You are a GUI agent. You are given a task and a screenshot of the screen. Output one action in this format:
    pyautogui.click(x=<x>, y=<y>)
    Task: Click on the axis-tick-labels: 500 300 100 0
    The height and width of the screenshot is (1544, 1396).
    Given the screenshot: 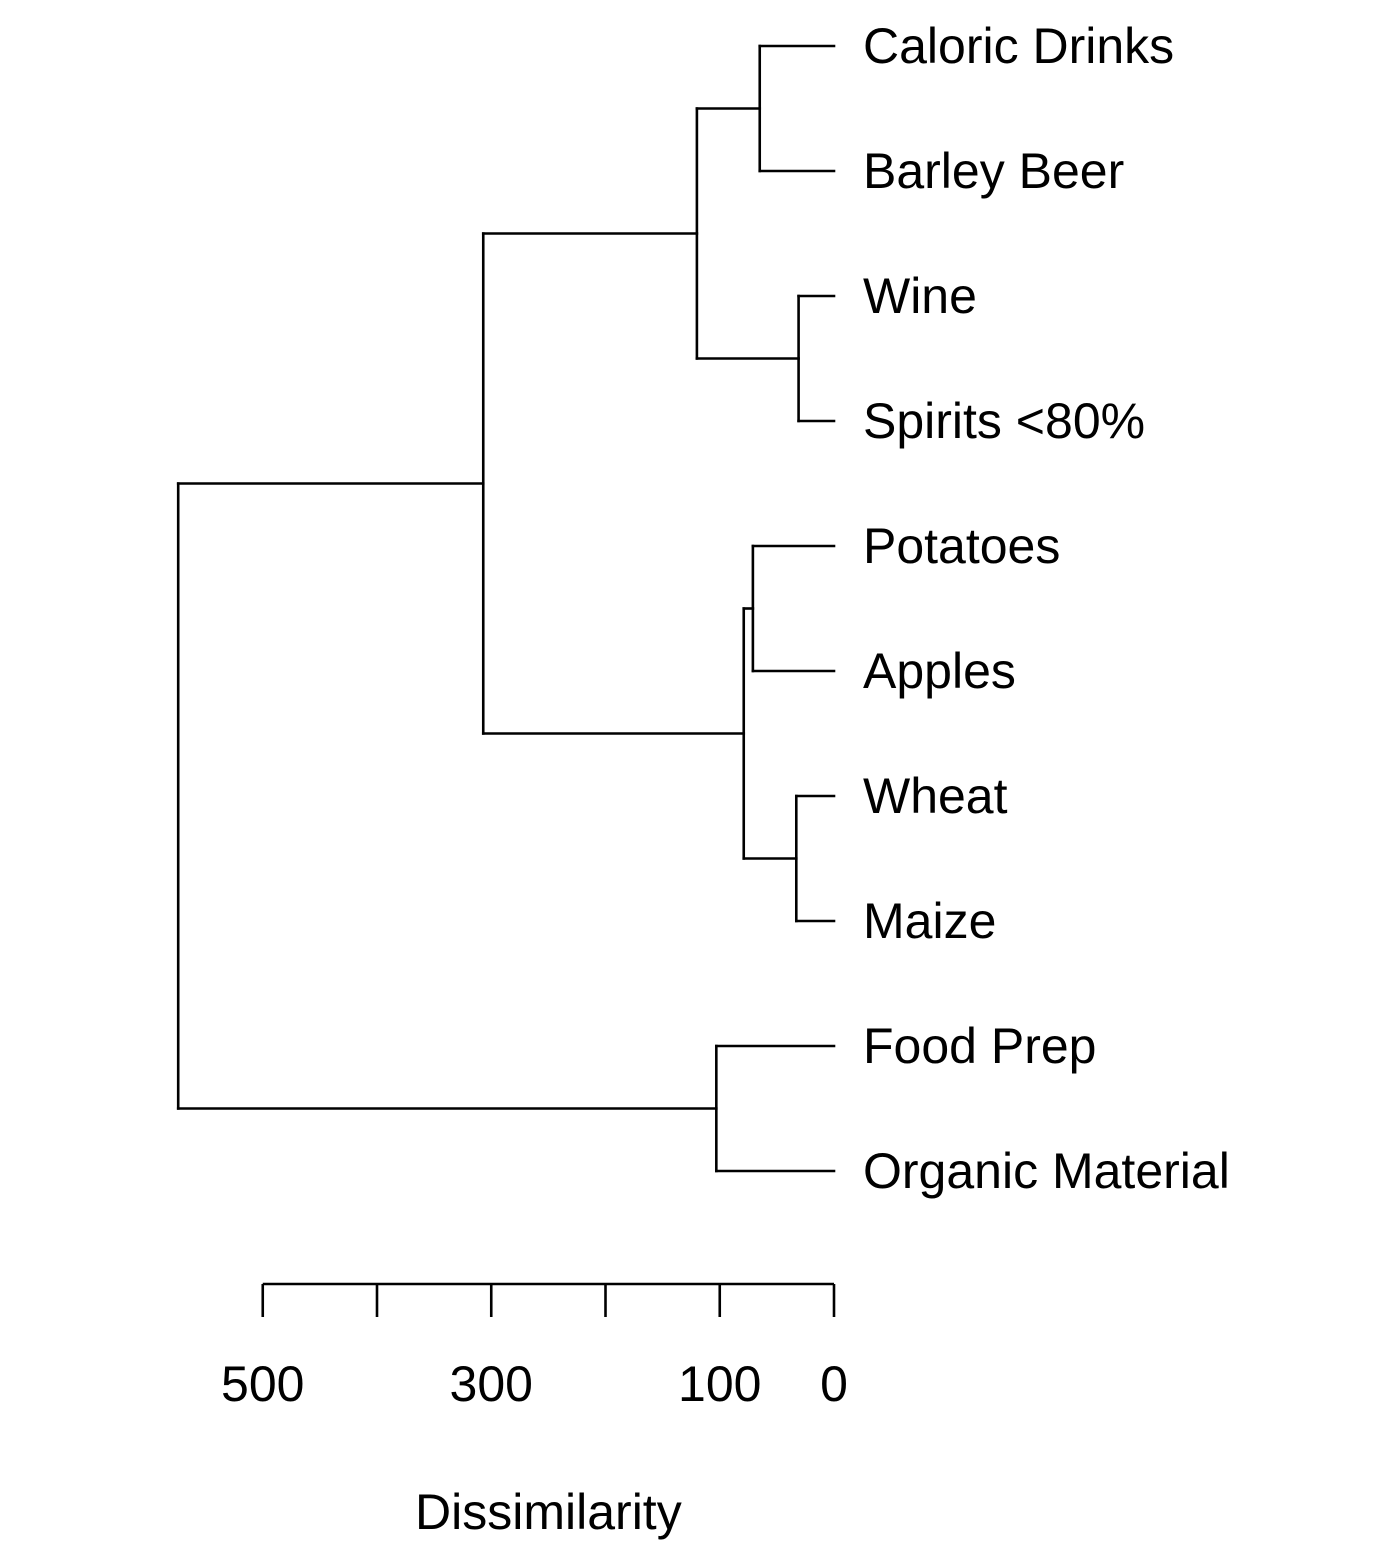 What is the action you would take?
    pyautogui.click(x=534, y=1384)
    